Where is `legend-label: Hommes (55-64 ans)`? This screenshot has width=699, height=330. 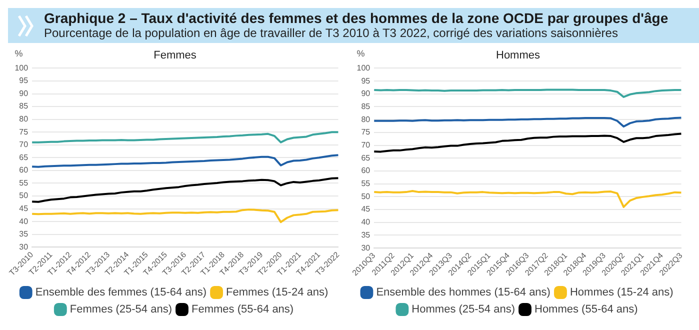
legend-label: Hommes (55-64 ans) is located at coordinates (586, 310).